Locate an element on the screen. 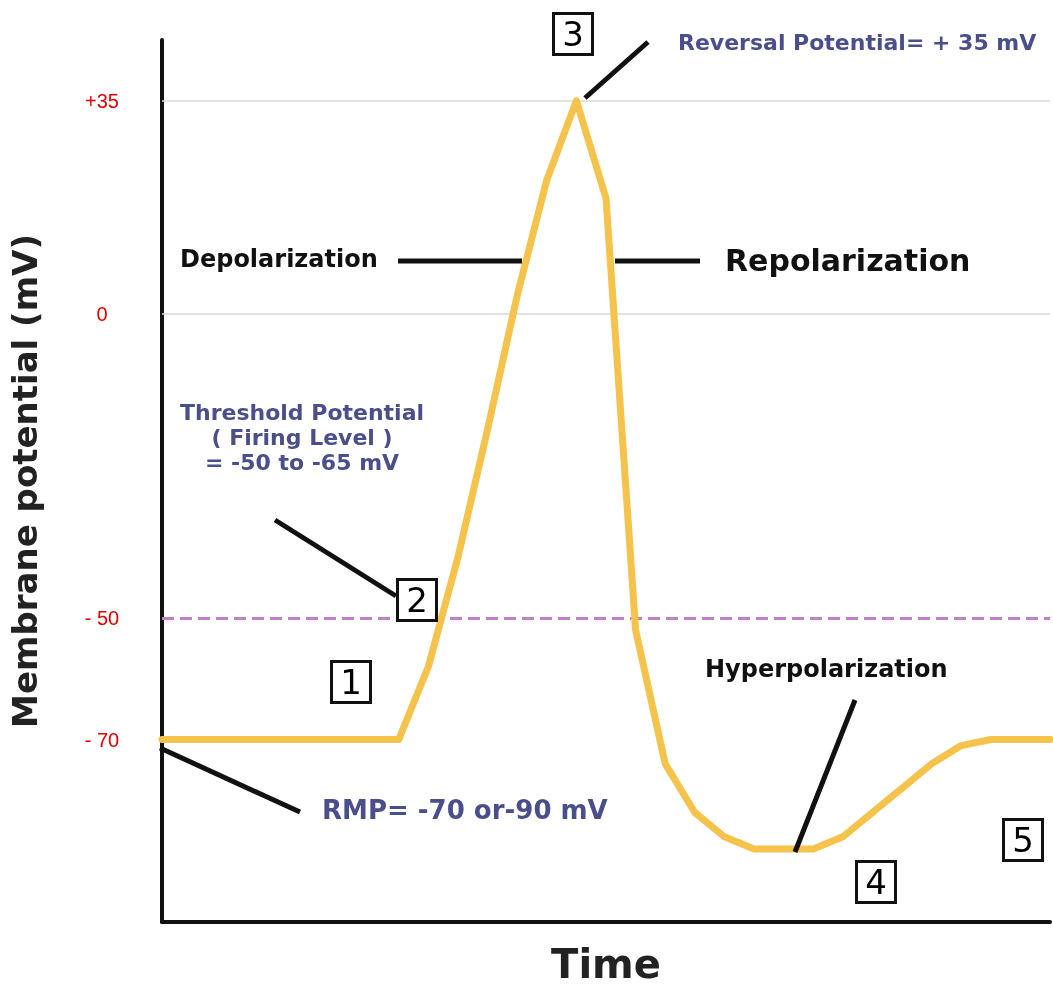  annotation: Depolarization is located at coordinates (279, 259).